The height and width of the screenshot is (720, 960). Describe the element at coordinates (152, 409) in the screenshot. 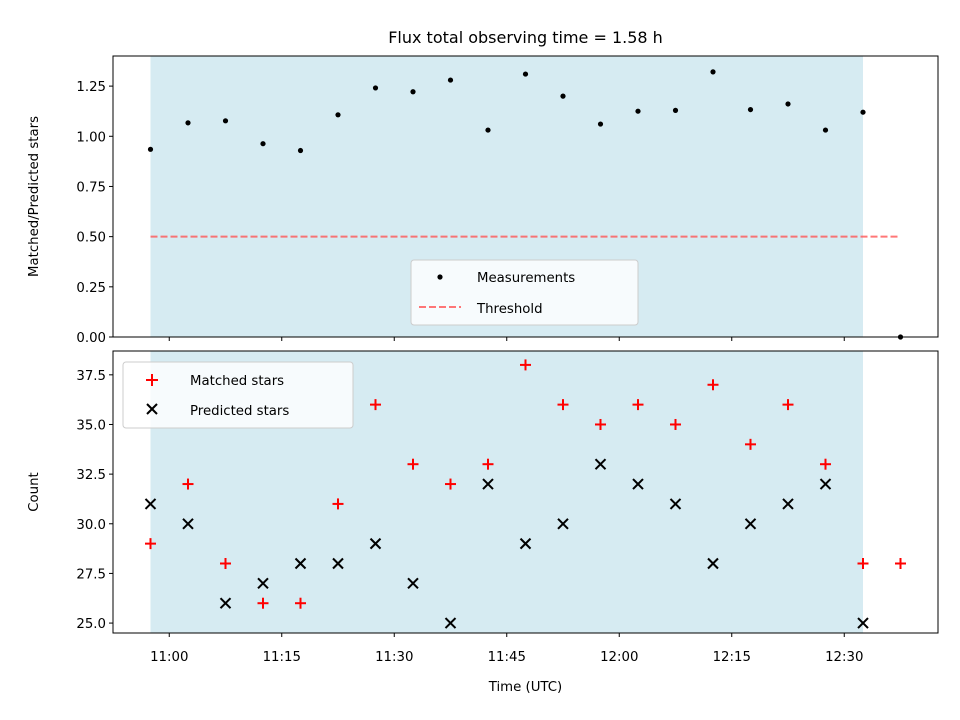

I see `legend-predicted-marker` at that location.